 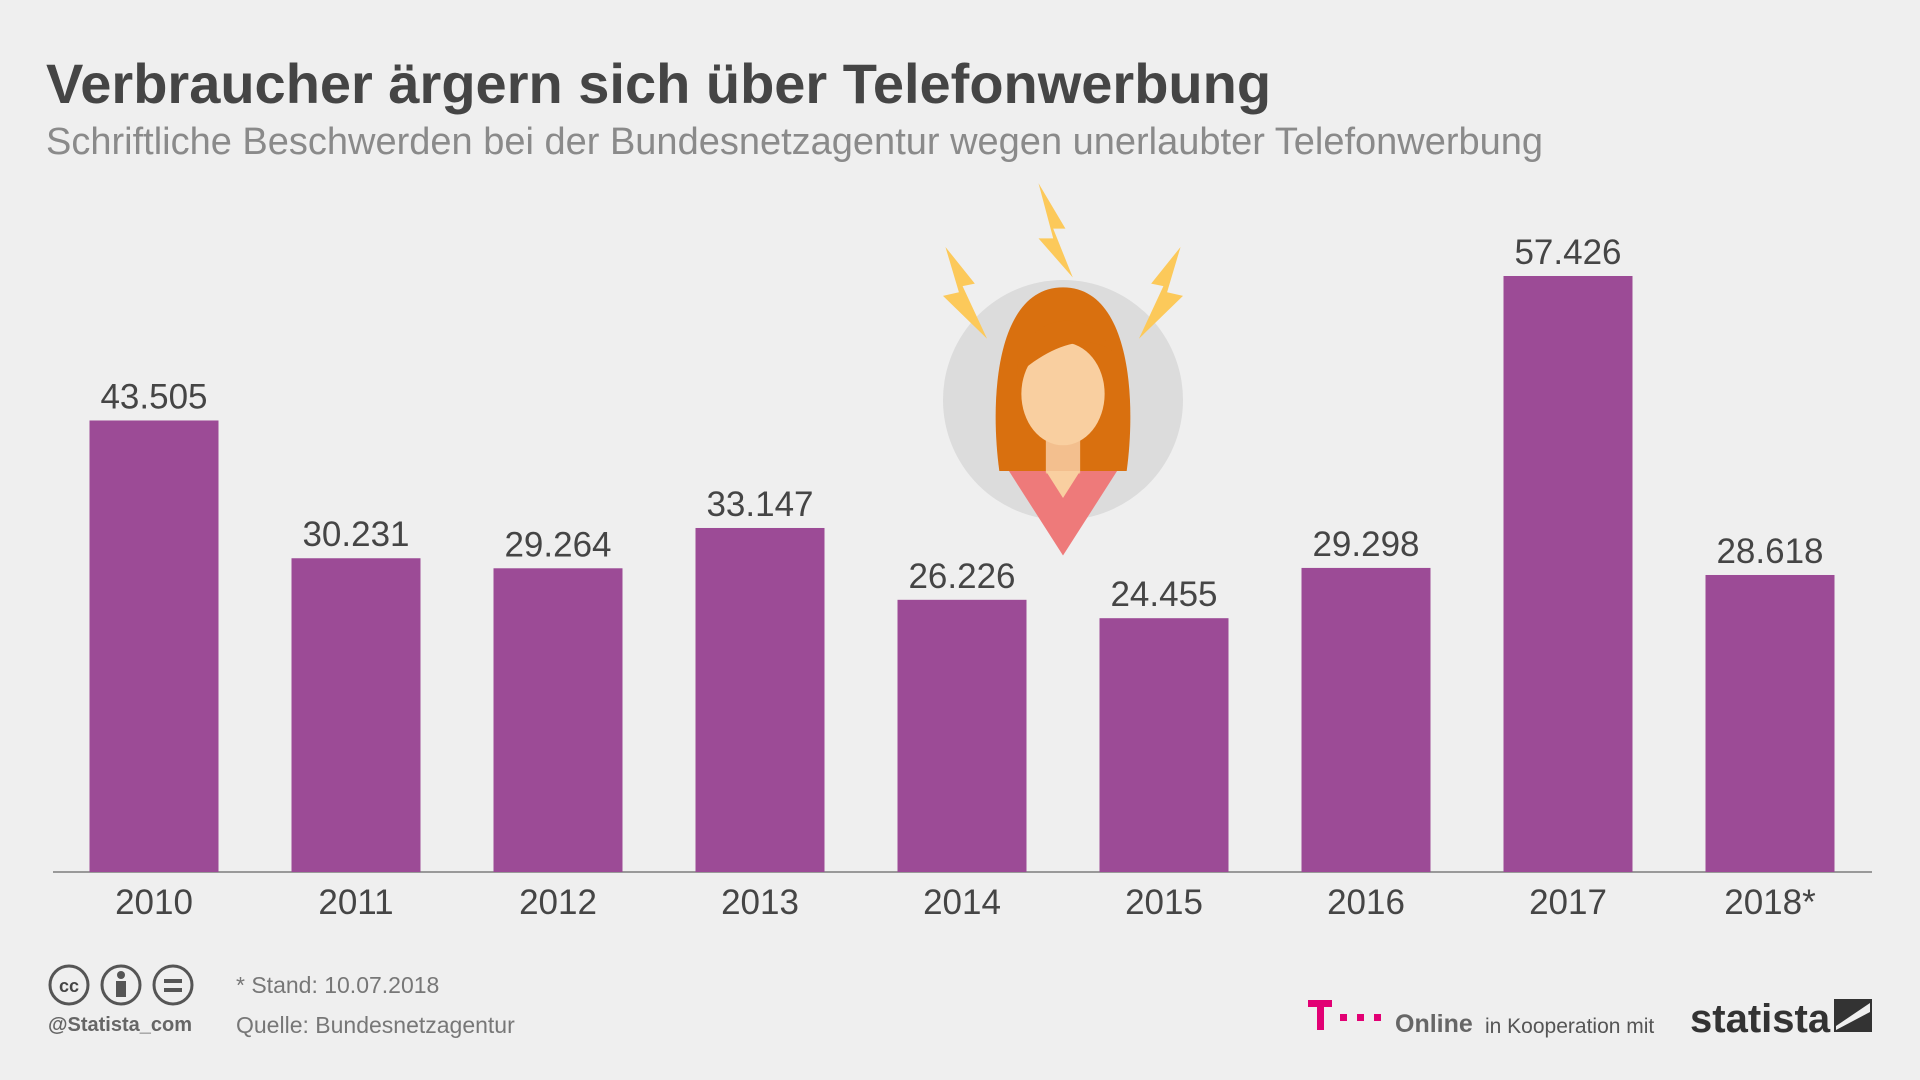 I want to click on source: Quelle: Bundesnetzagentur, so click(x=375, y=1025).